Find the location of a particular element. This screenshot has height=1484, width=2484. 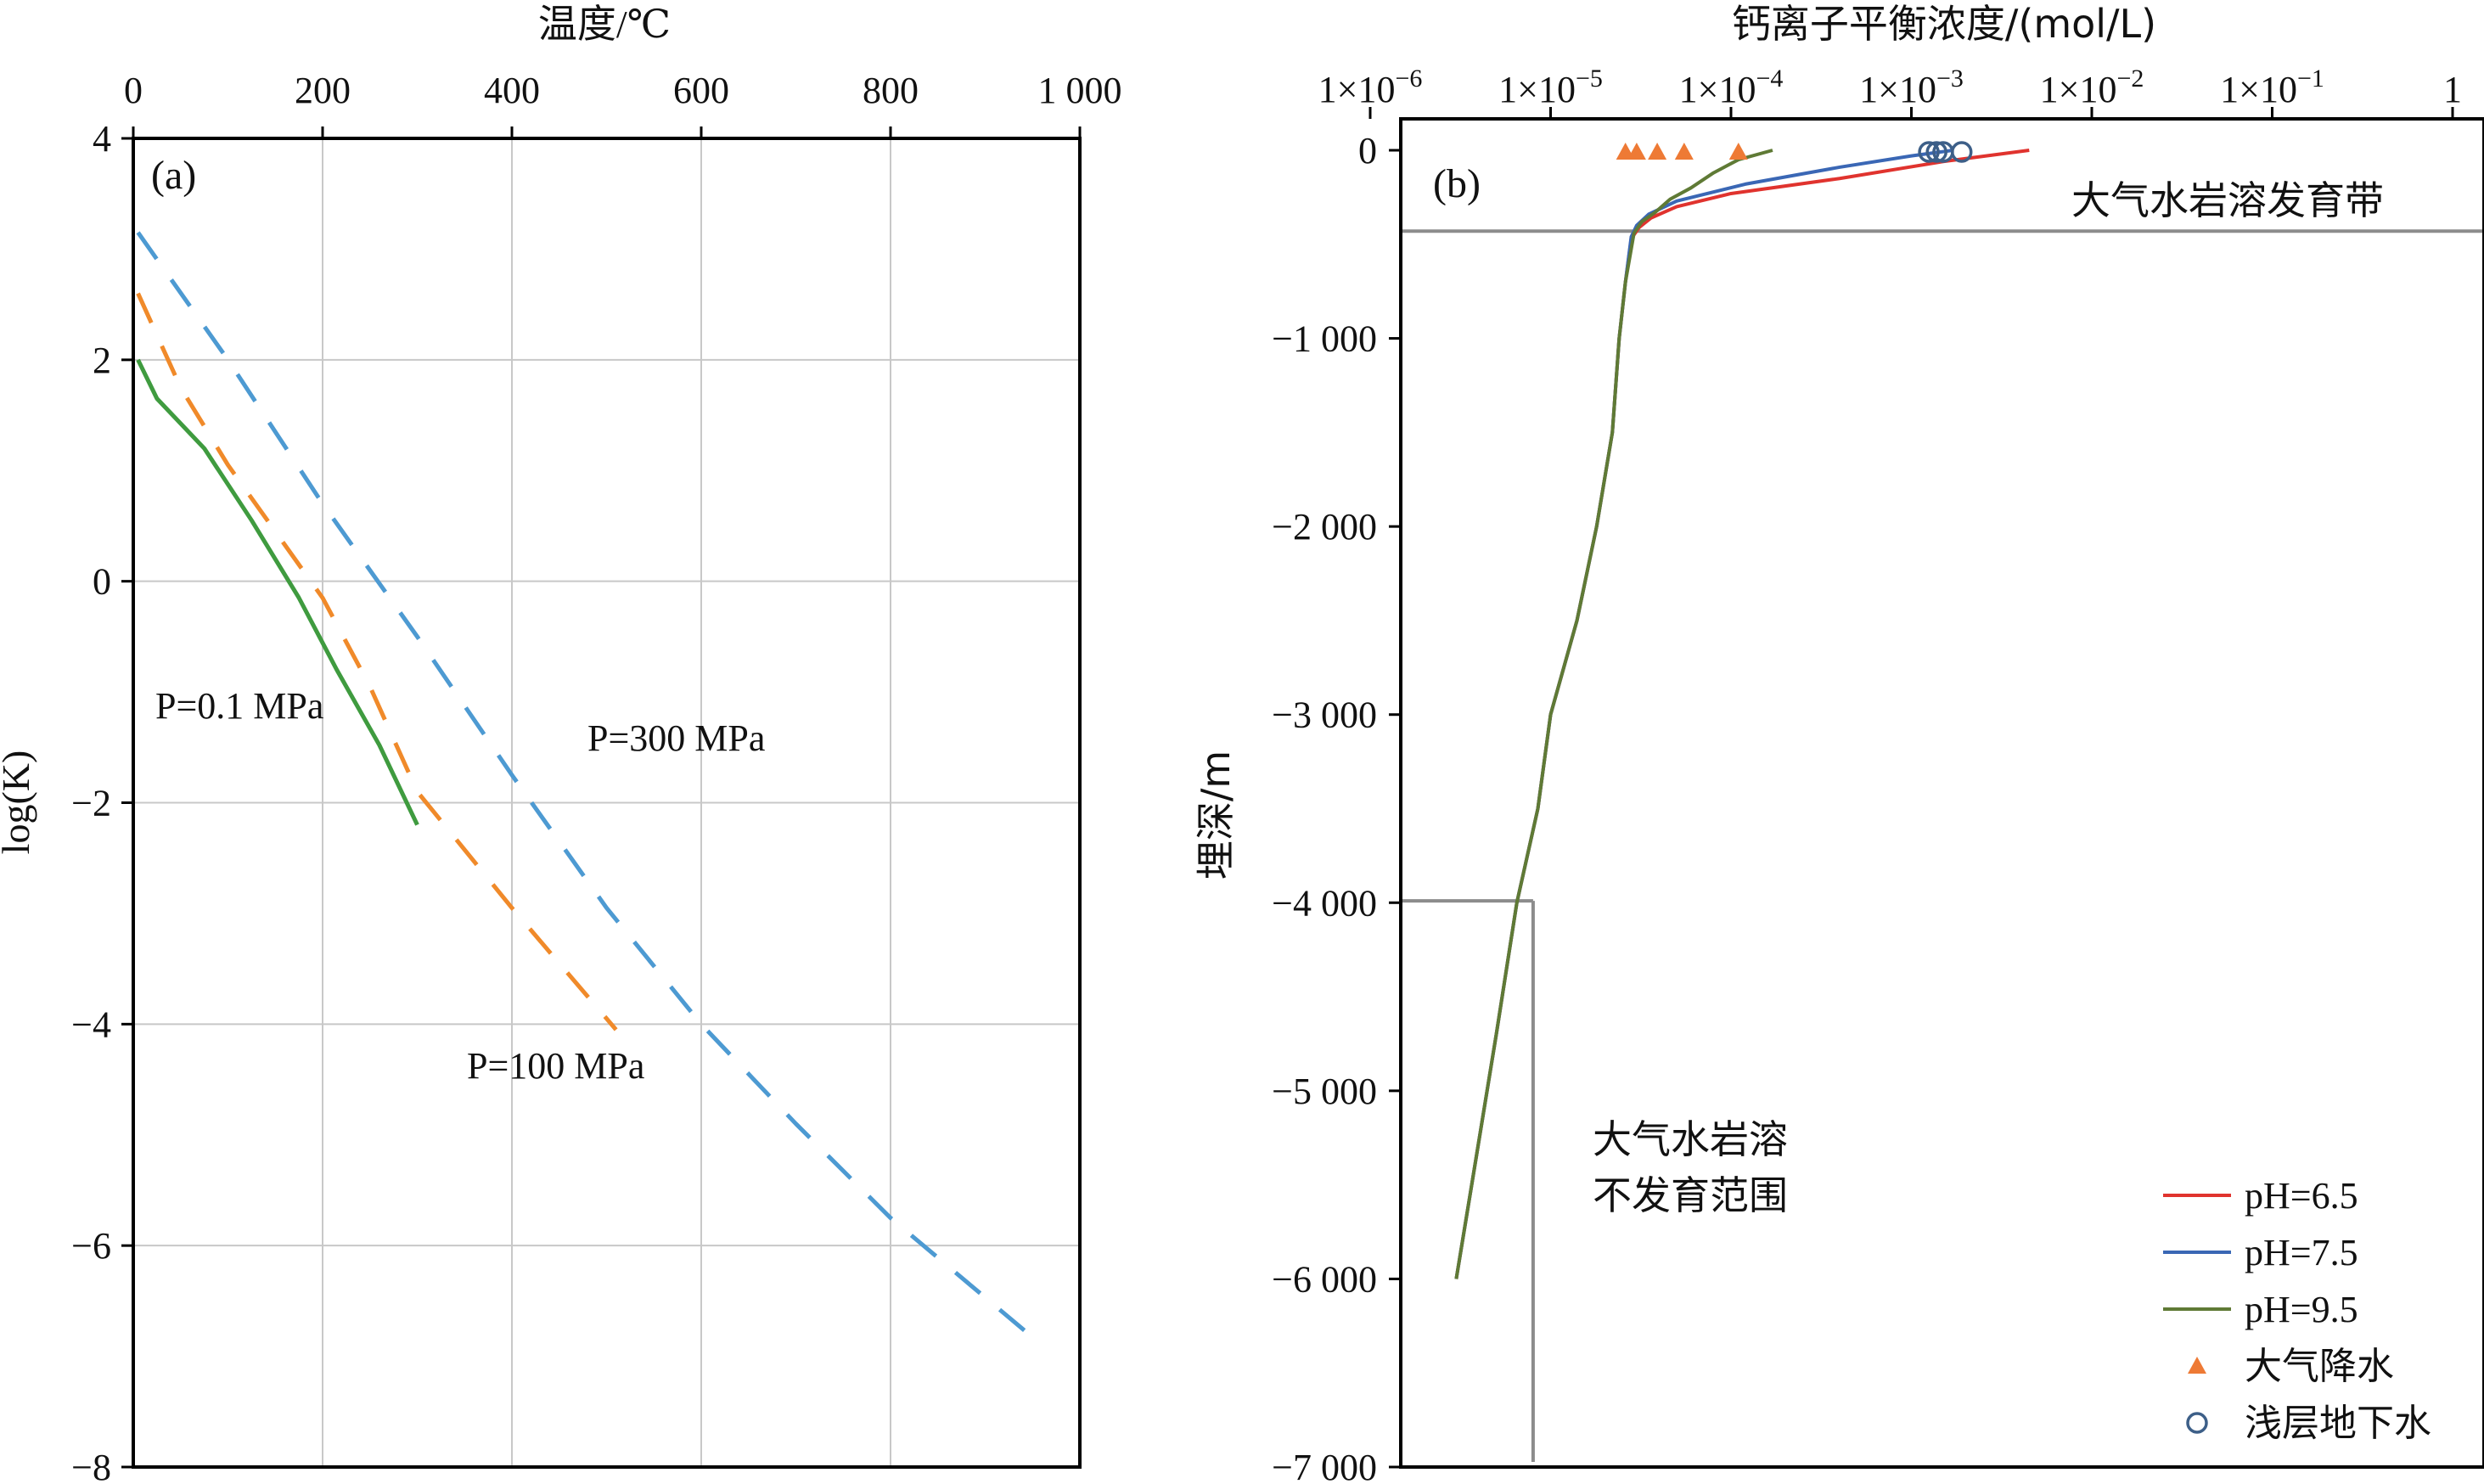

label-p-300-mpa: P=300 MPa is located at coordinates (676, 738).